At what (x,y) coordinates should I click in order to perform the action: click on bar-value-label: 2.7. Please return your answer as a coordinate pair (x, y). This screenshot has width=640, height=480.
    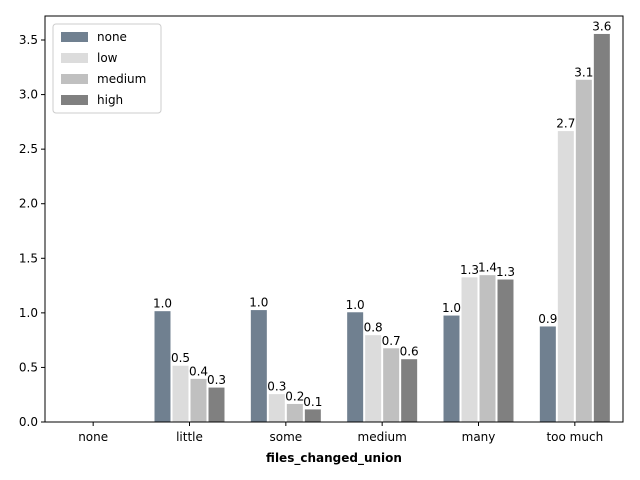
    Looking at the image, I should click on (565, 124).